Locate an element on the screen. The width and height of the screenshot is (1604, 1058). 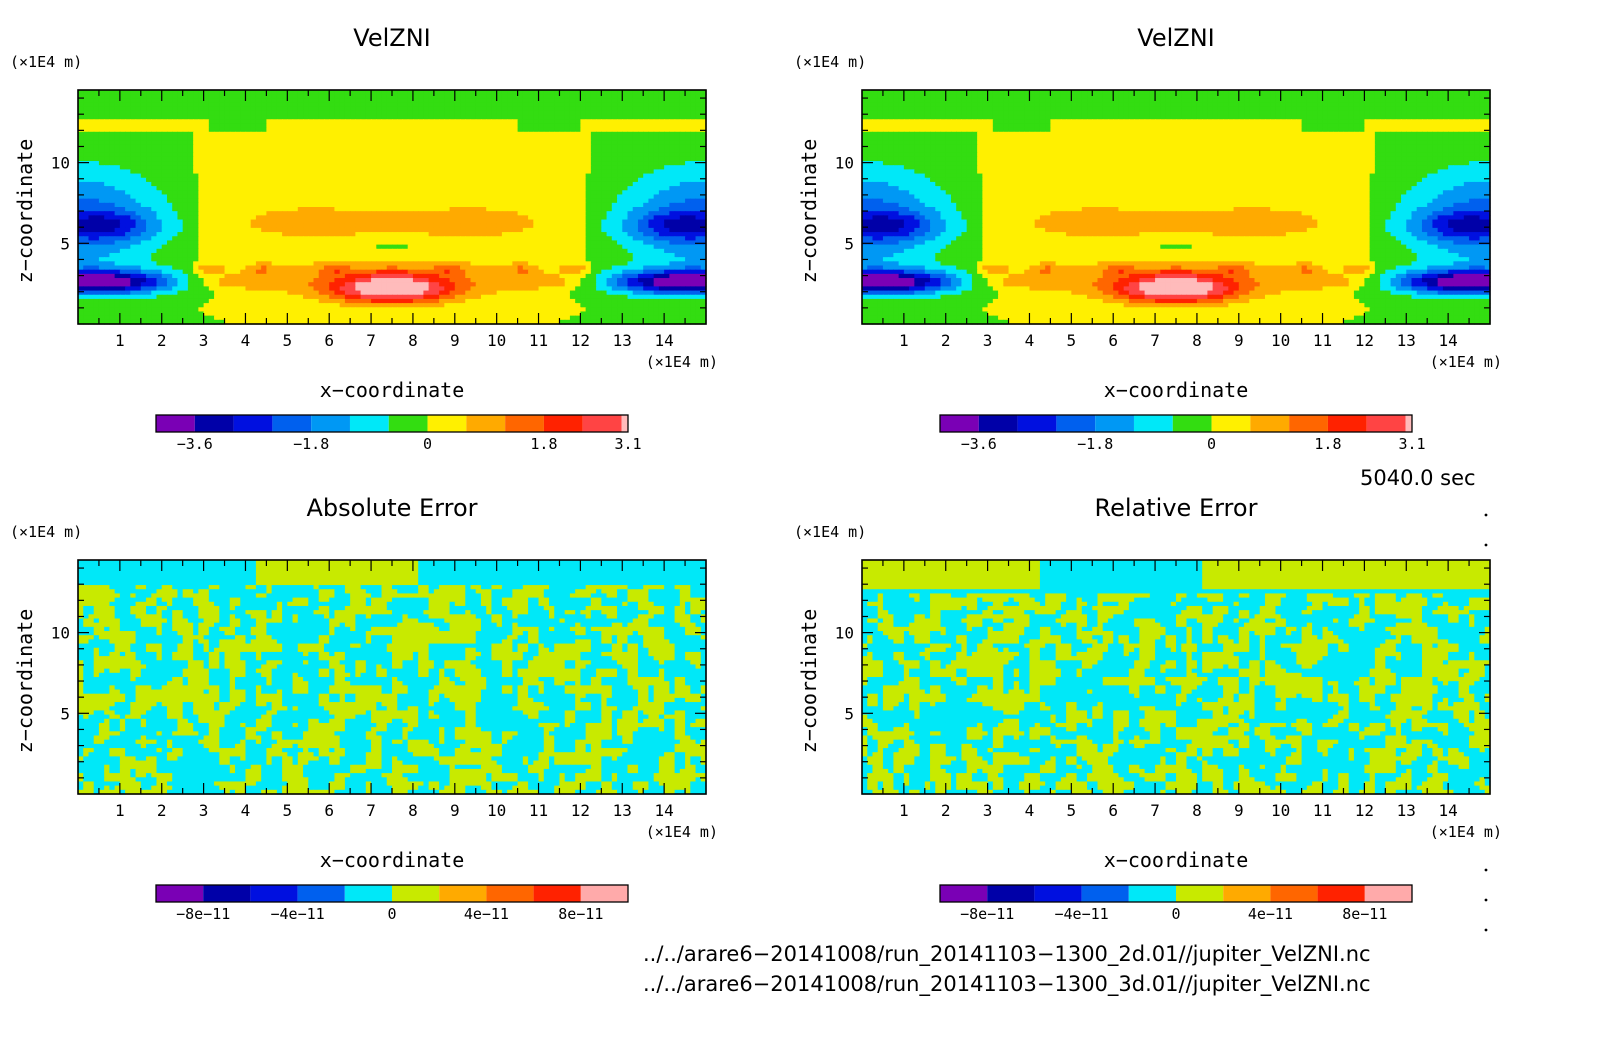
colorbar: −3.6 −1.8 0 1.8 3.1 is located at coordinates (399, 434).